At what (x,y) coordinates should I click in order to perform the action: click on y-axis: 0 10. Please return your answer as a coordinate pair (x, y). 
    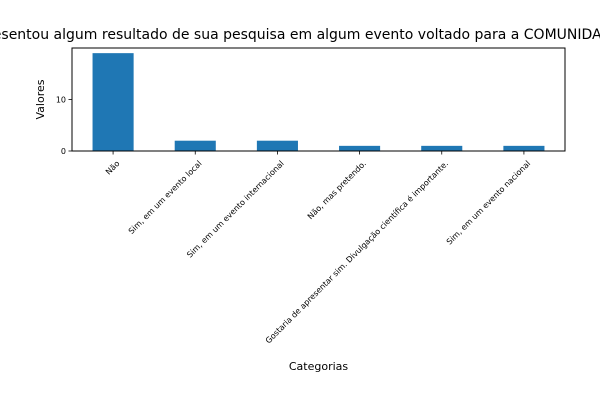
    Looking at the image, I should click on (64, 126).